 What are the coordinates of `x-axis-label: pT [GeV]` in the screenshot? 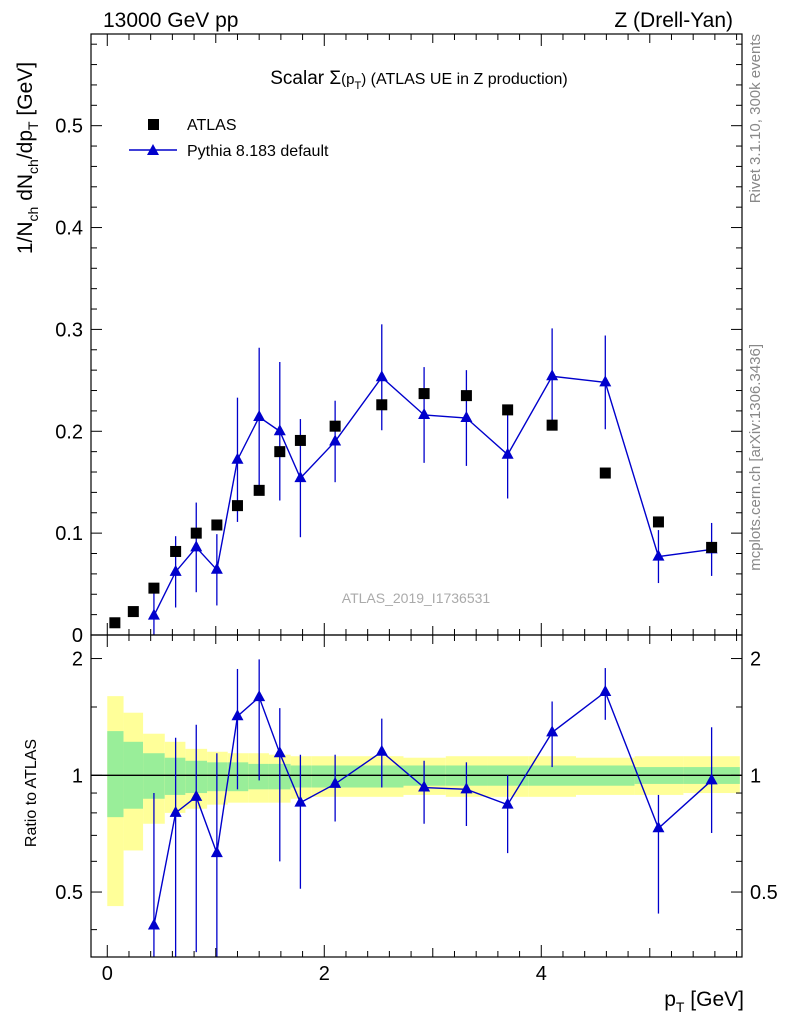 It's located at (704, 1001).